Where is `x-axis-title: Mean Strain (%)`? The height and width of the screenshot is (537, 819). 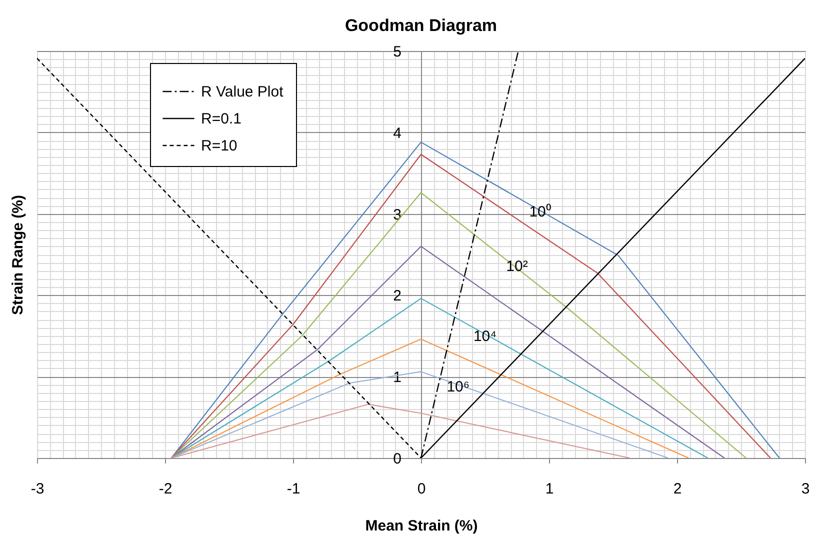
x-axis-title: Mean Strain (%) is located at coordinates (421, 526).